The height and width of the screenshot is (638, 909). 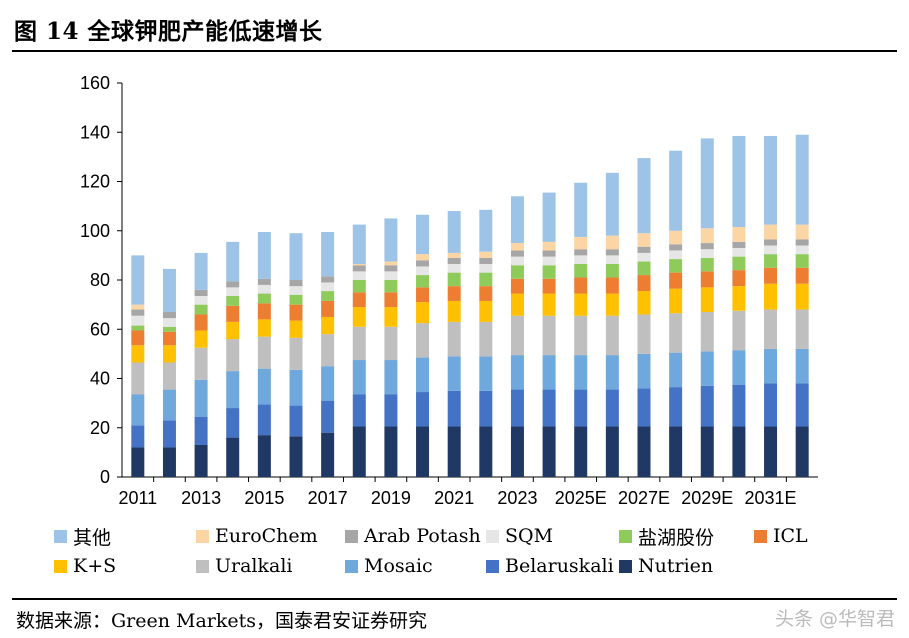 I want to click on bar-segment-k-s-2024, so click(x=549, y=304).